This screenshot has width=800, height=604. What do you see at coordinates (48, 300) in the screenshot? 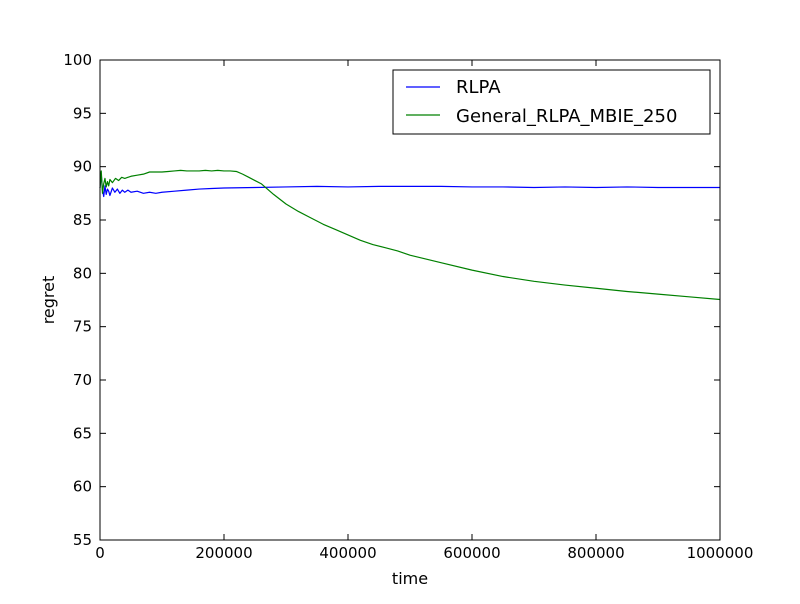
I see `y-axis-label: regret` at bounding box center [48, 300].